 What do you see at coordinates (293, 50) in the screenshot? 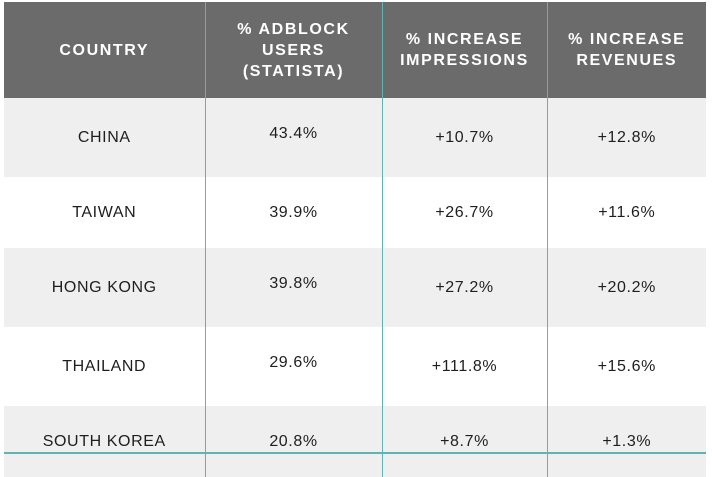
I see `header-adblock-users: % ADBLOCK USERS (STATISTA)` at bounding box center [293, 50].